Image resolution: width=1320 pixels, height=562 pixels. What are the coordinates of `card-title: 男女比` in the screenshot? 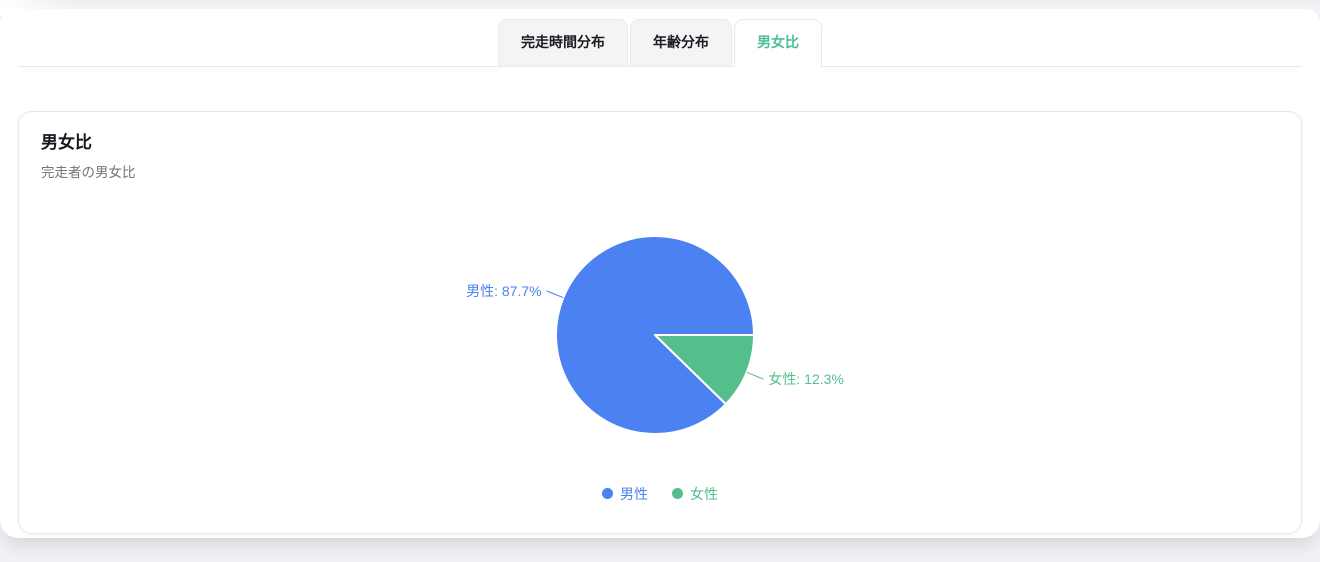 It's located at (66, 142).